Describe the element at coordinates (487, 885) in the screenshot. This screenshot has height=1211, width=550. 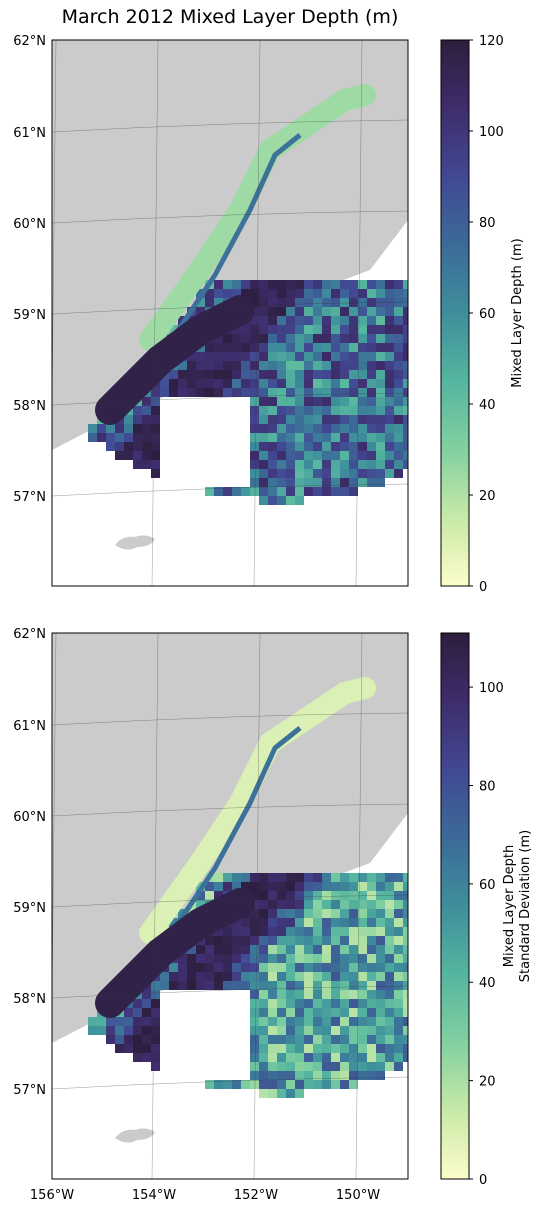
I see `colorbar-tick-label: 60` at that location.